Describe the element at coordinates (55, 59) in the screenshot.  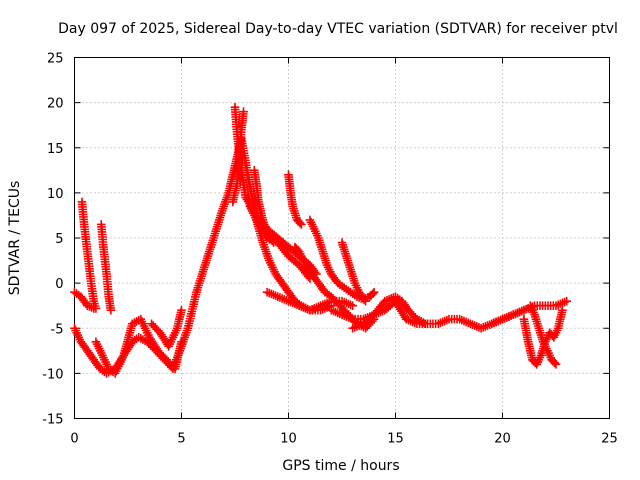
I see `y-tick-label: 25` at that location.